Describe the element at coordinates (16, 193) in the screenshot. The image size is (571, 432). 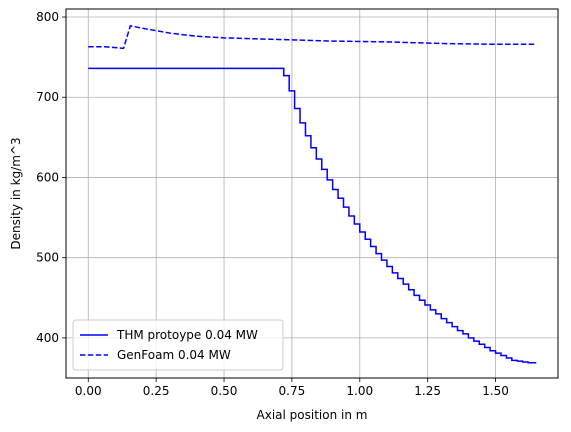
I see `y-axis-label: Density in kg/m^3` at that location.